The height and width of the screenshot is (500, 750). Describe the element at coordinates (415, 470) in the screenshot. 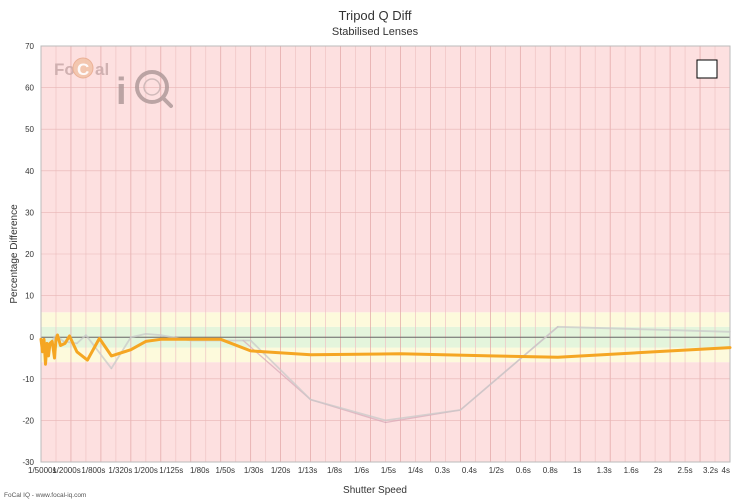

I see `x-tick-label: 1/4s` at that location.